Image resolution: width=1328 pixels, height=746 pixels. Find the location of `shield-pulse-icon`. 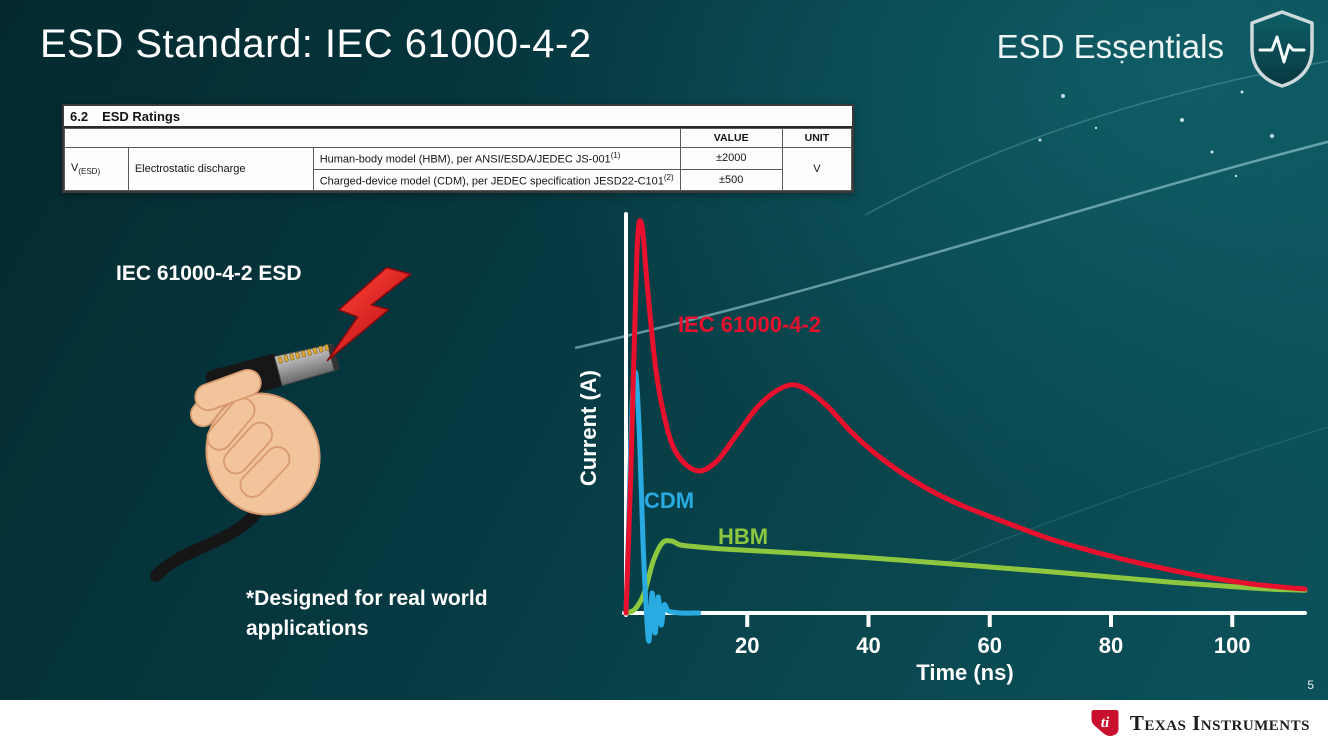

shield-pulse-icon is located at coordinates (1282, 51).